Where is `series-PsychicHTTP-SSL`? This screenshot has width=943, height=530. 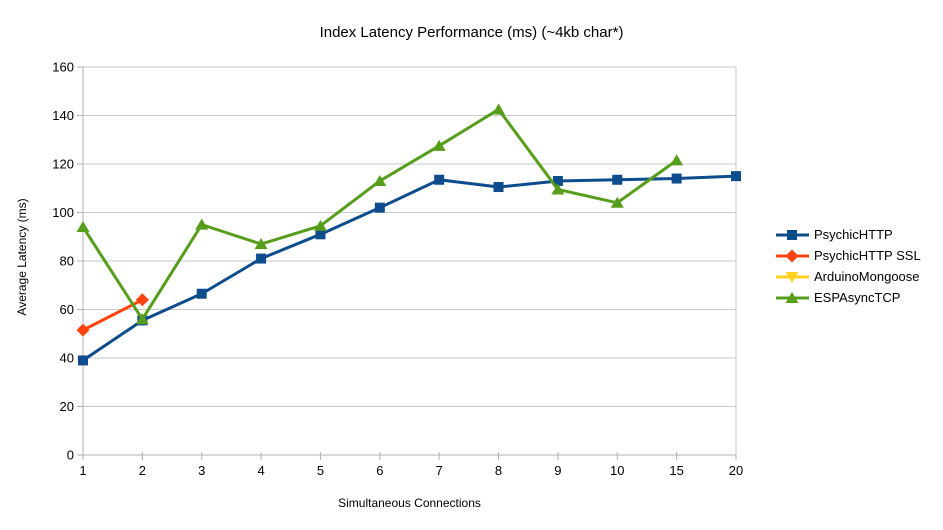
series-PsychicHTTP-SSL is located at coordinates (112, 315).